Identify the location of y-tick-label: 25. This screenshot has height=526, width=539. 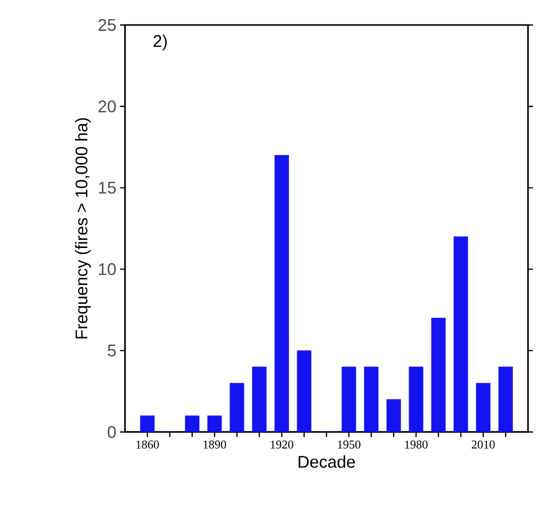
(107, 24).